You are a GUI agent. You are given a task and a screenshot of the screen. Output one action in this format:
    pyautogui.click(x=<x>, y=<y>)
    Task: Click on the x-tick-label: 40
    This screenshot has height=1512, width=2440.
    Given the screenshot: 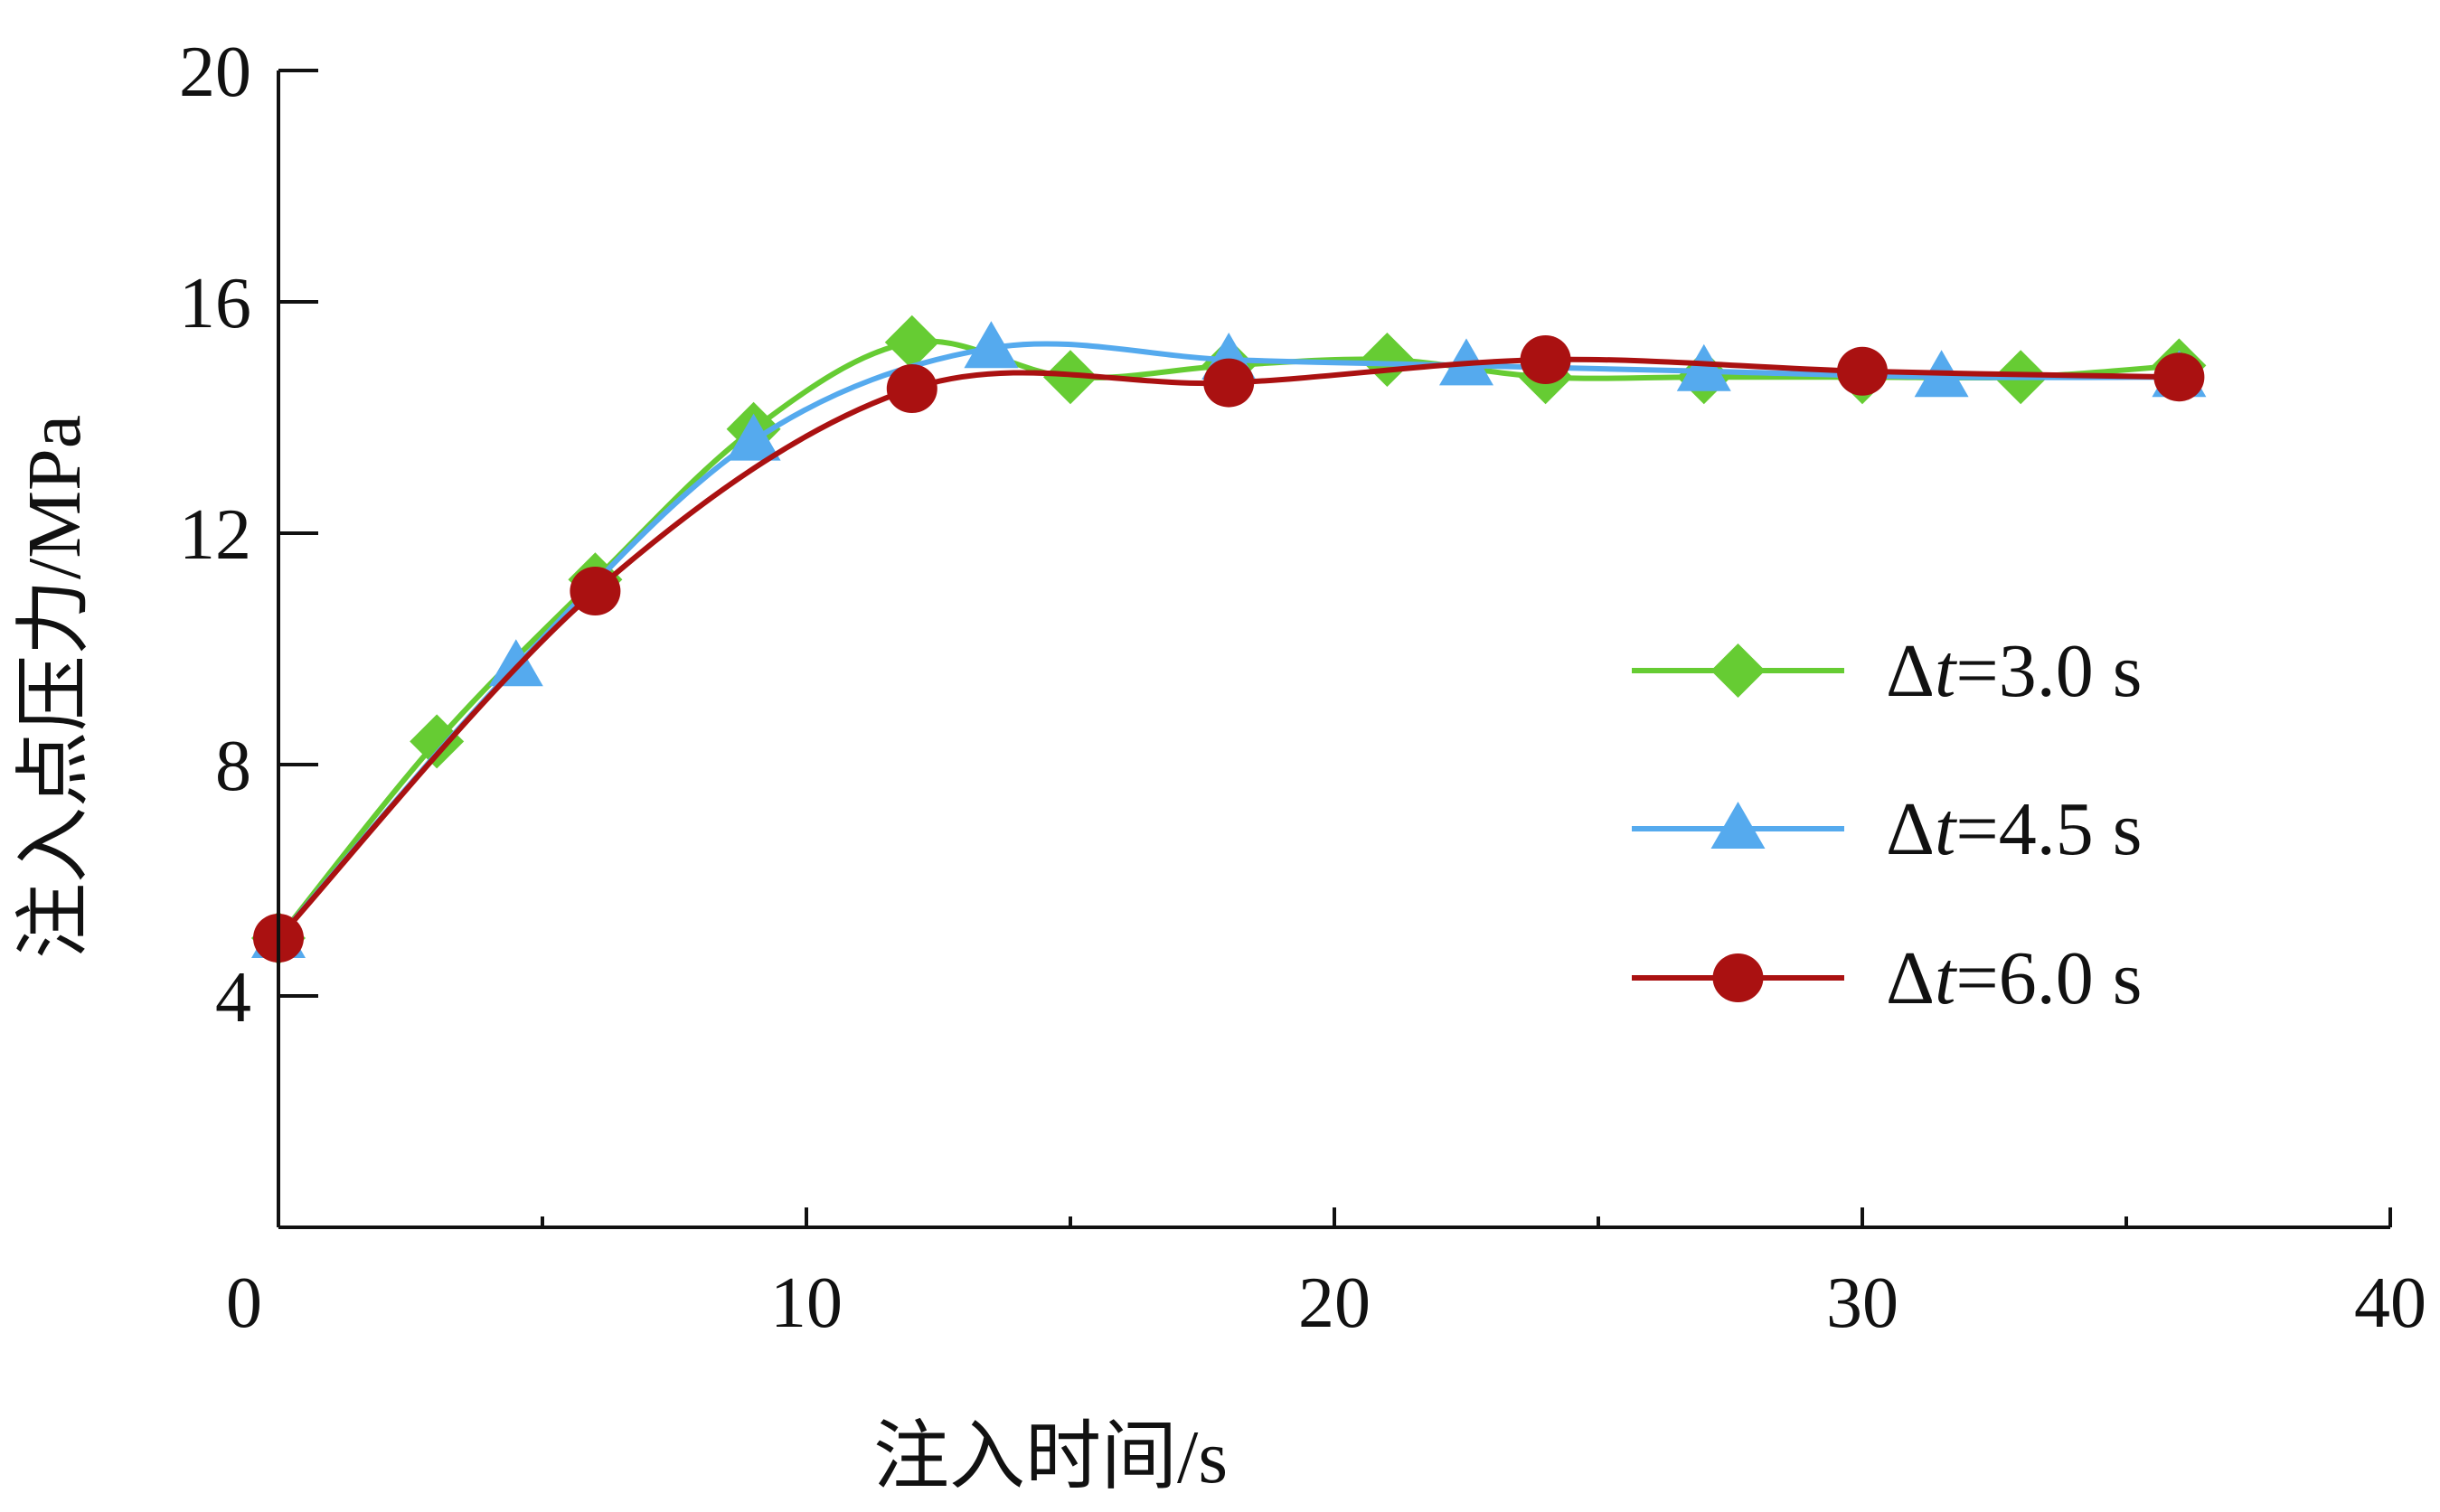 What is the action you would take?
    pyautogui.click(x=2390, y=1303)
    